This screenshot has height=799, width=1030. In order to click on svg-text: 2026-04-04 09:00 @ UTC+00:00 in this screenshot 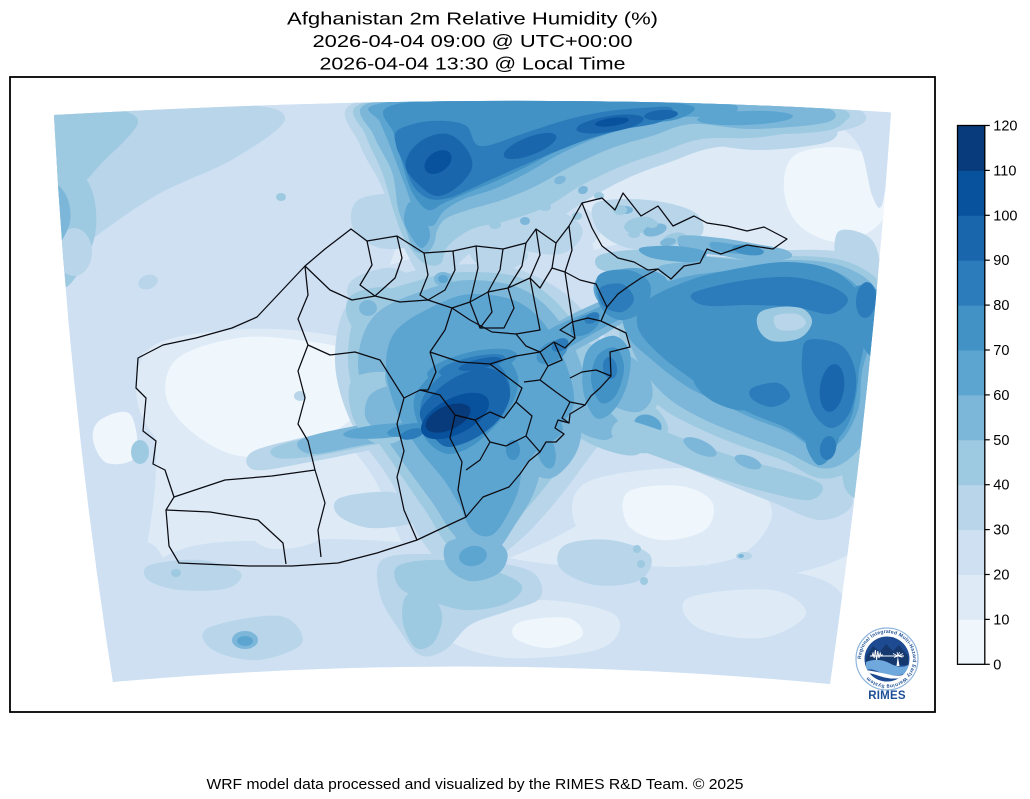, I will do `click(473, 41)`.